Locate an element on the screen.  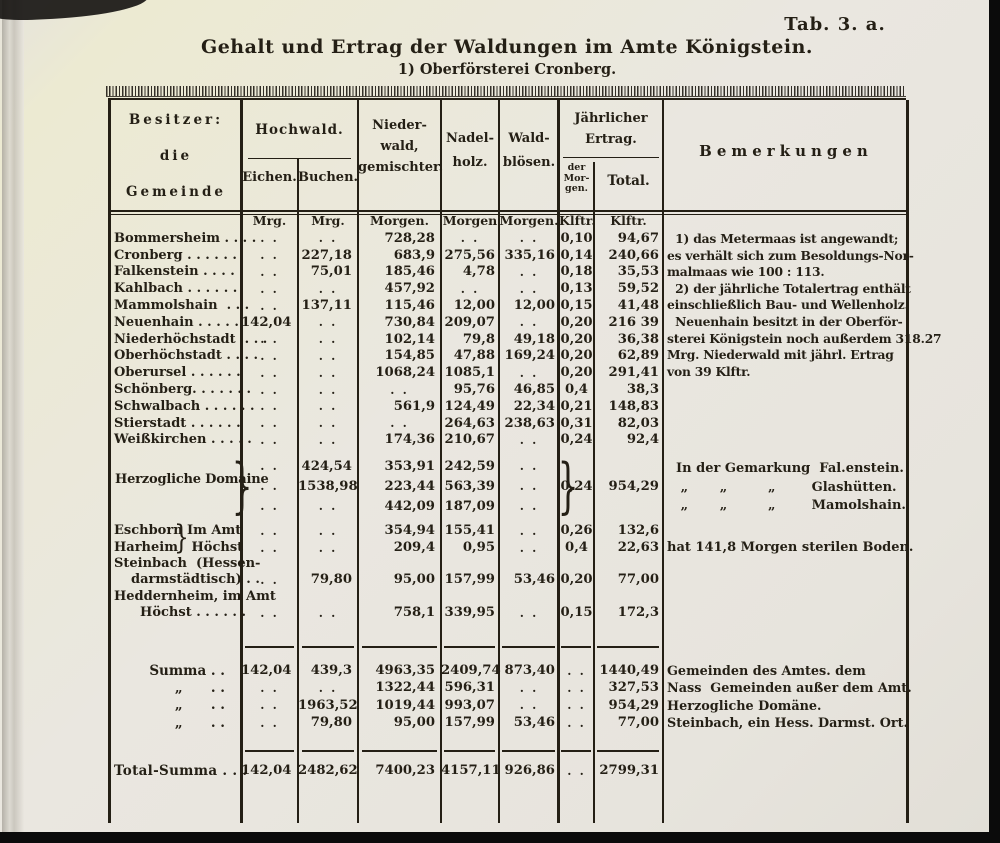
section-gap is located at coordinates (508, 452).